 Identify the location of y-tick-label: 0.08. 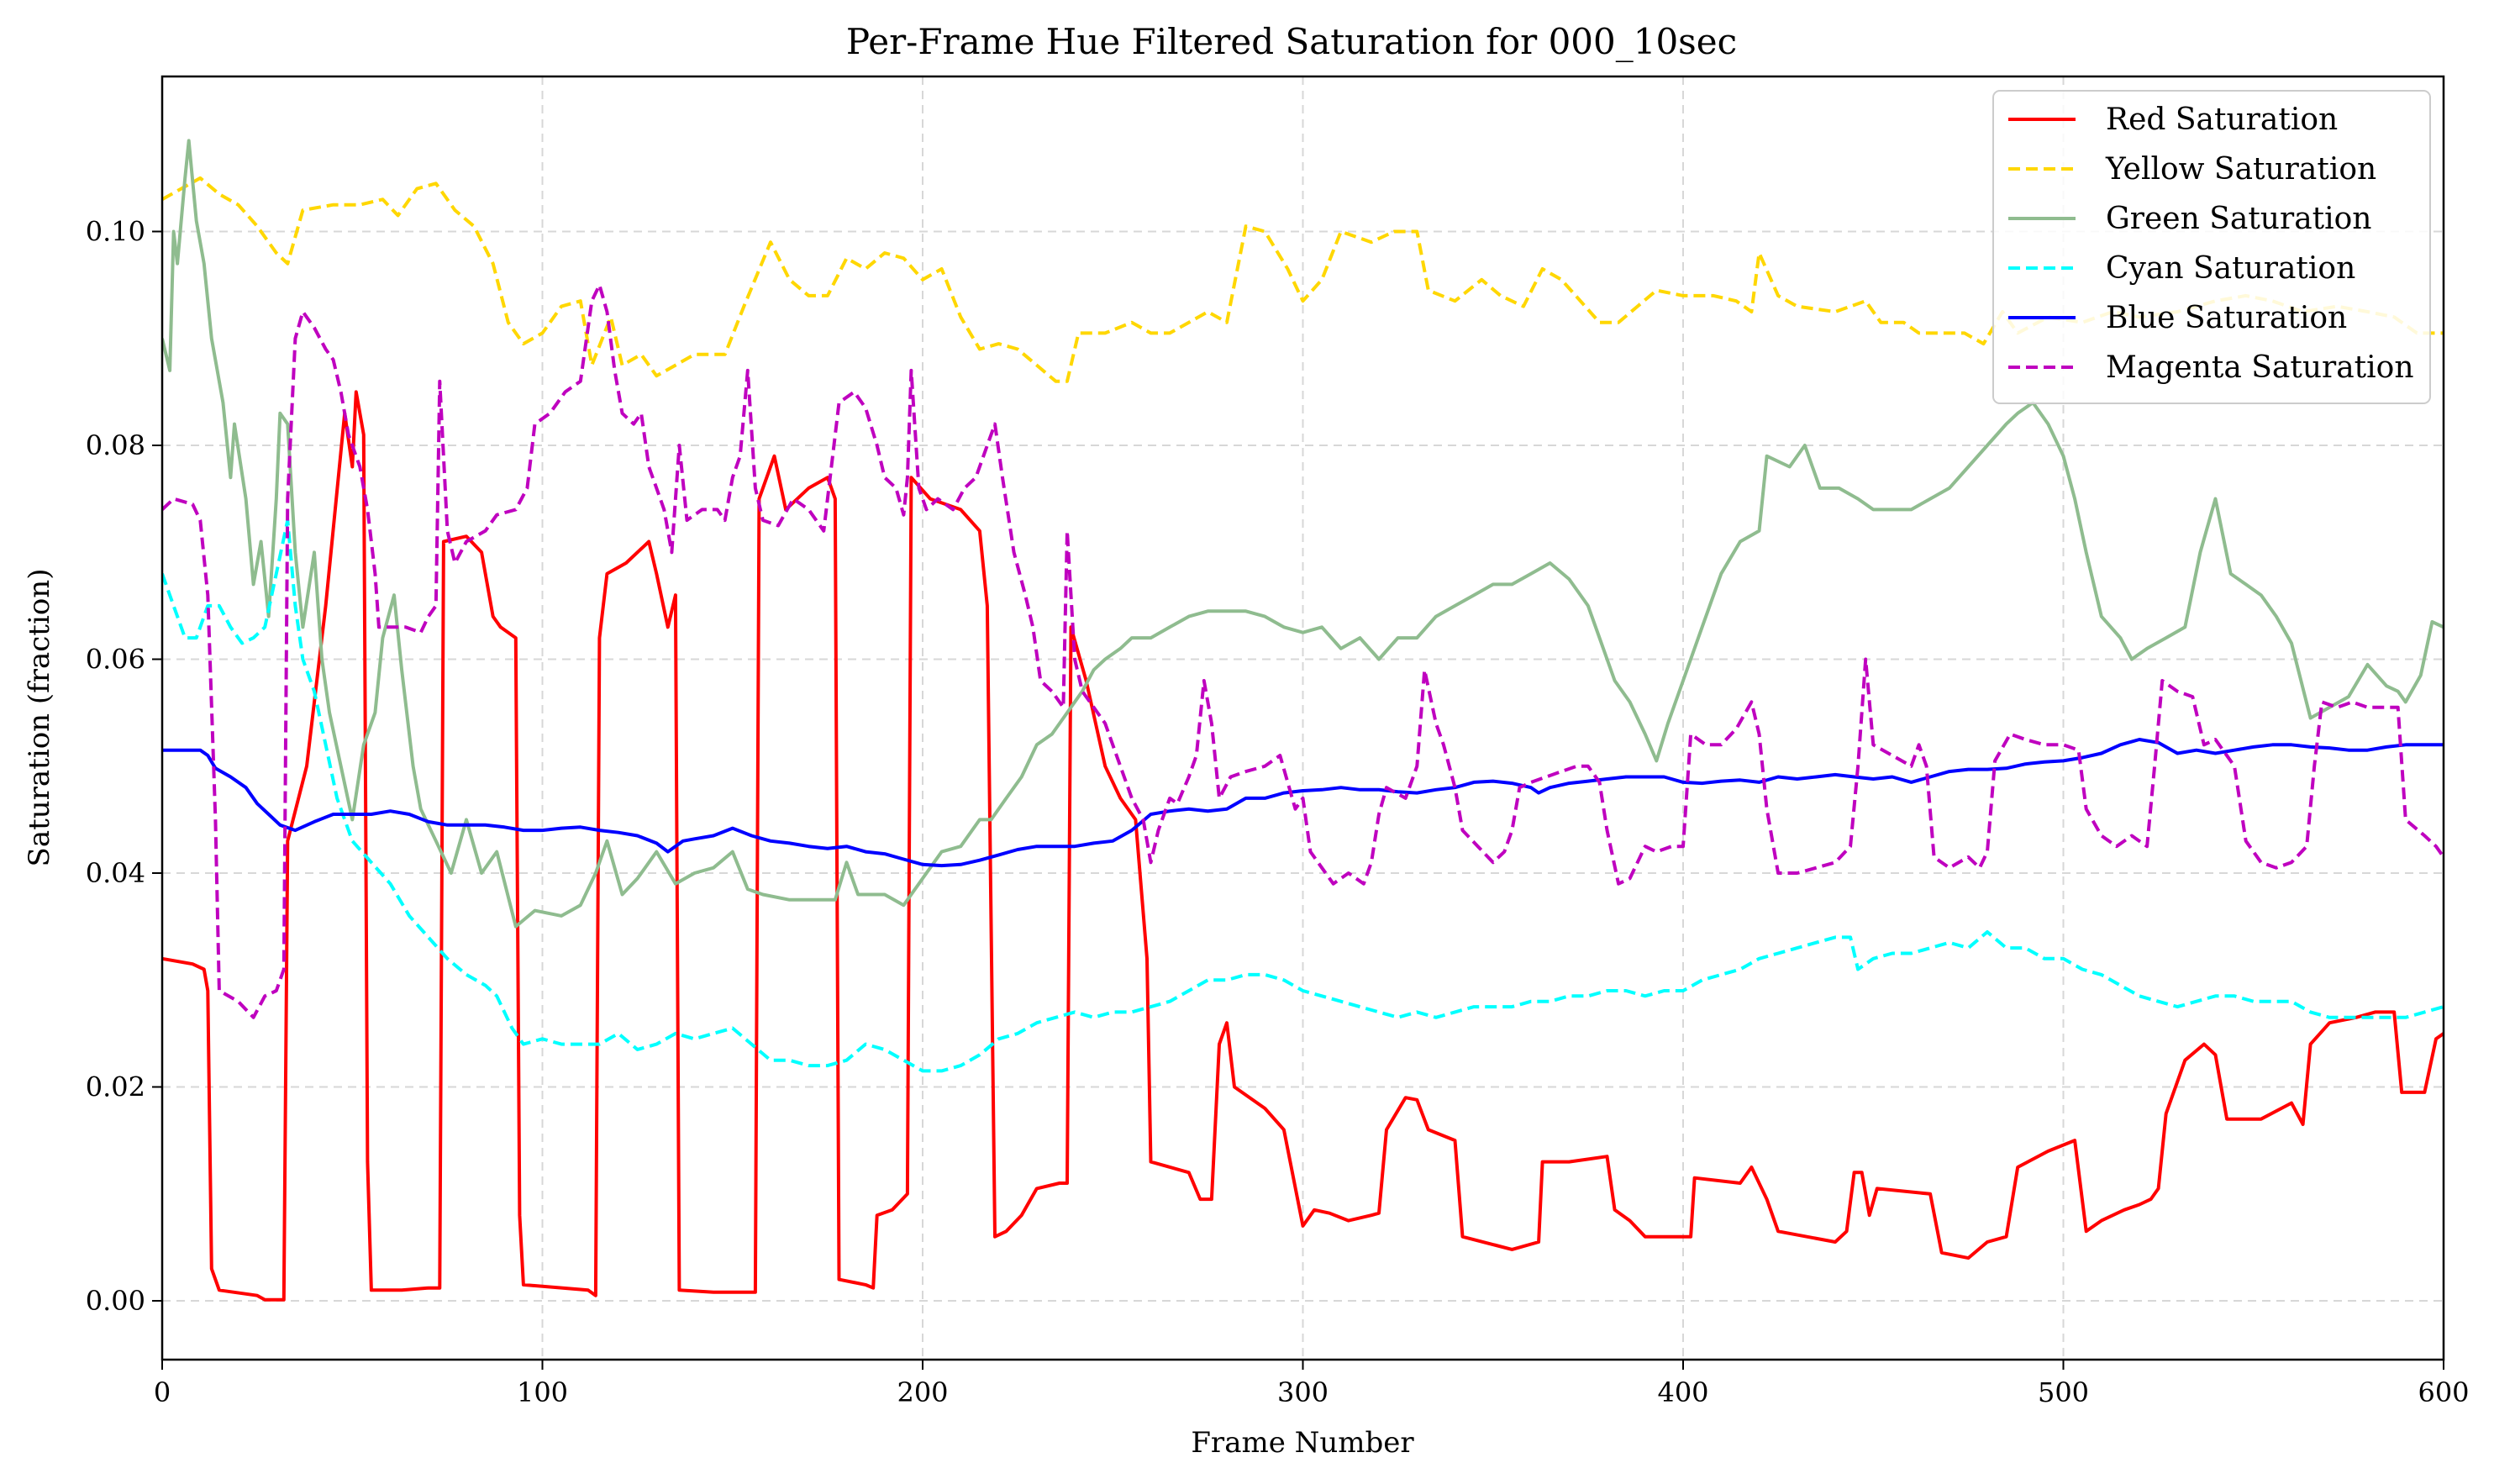
(115, 445).